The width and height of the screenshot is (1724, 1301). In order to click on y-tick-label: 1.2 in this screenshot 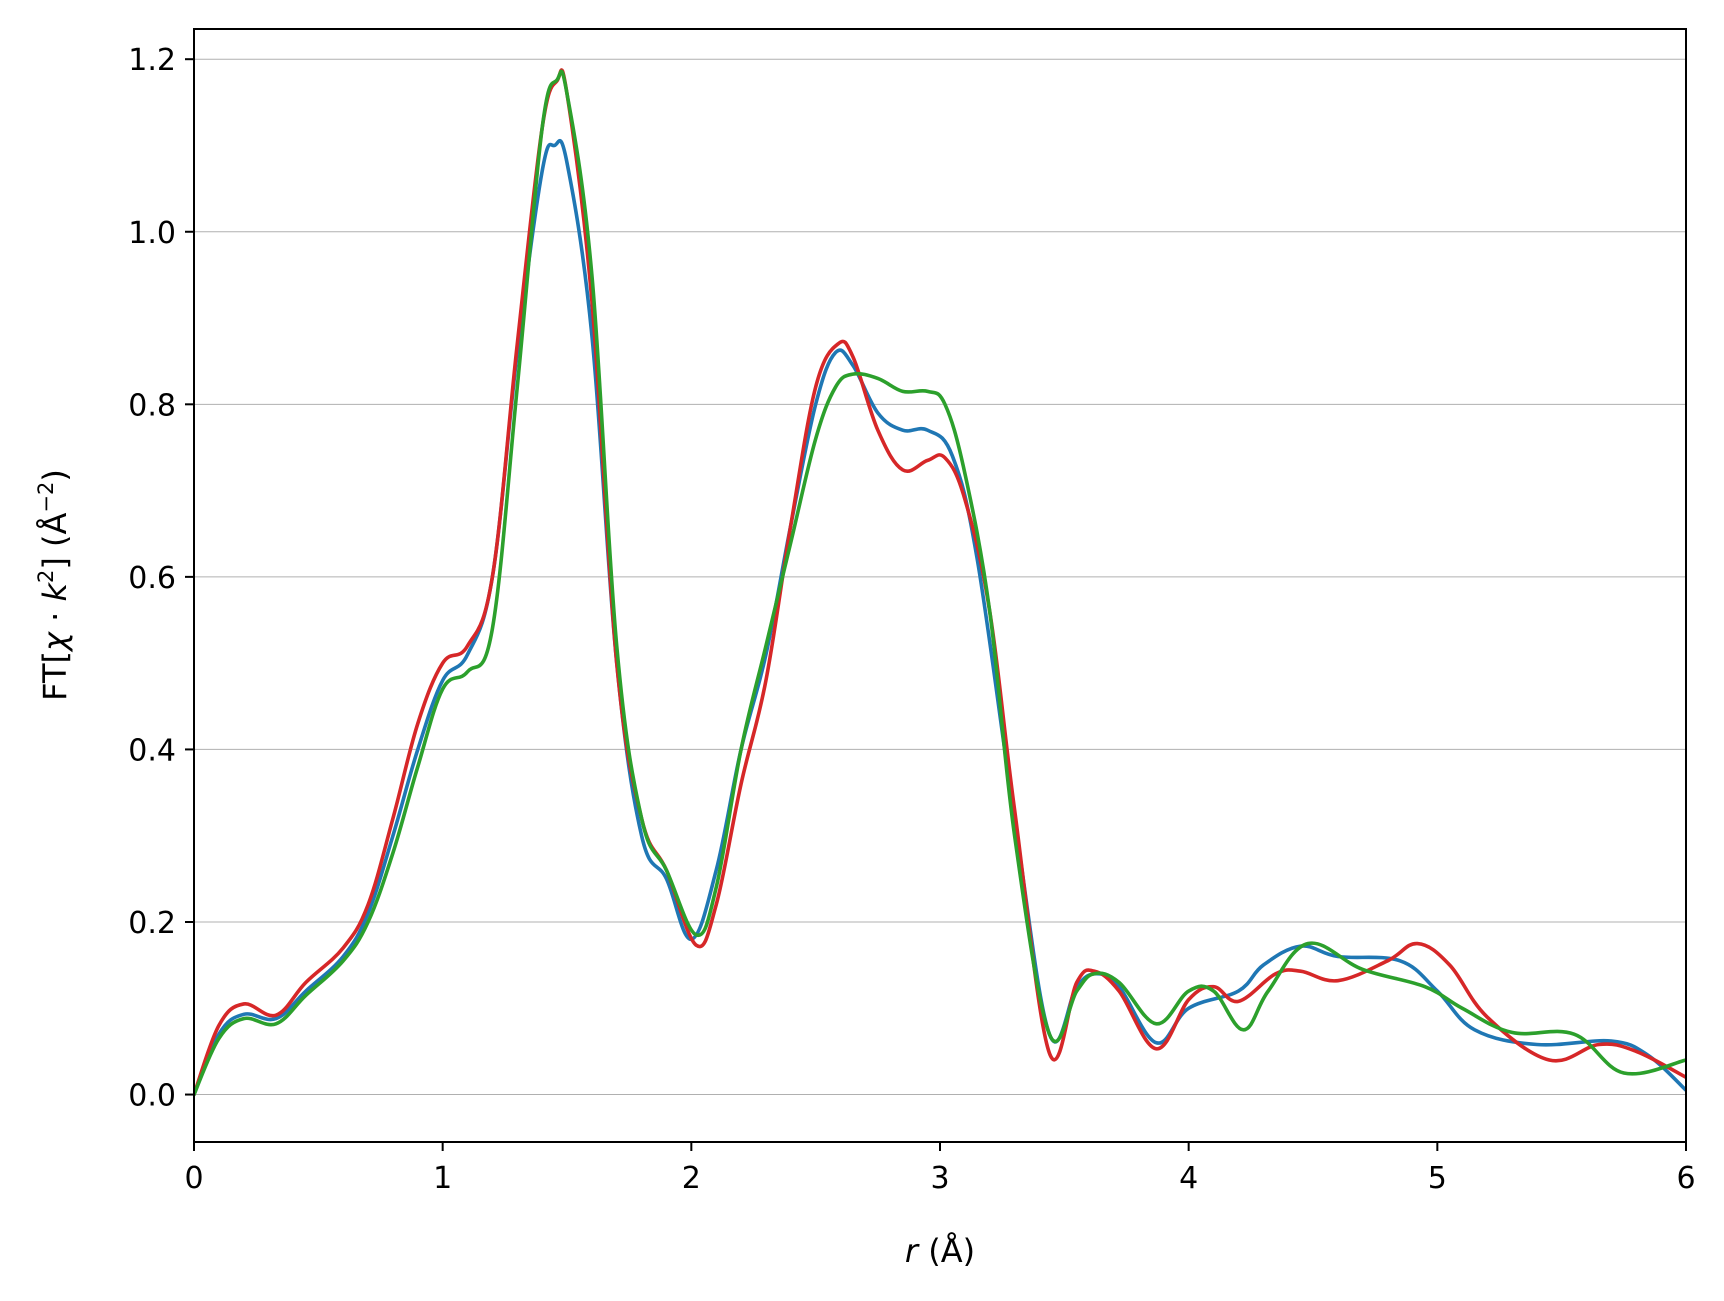, I will do `click(152, 60)`.